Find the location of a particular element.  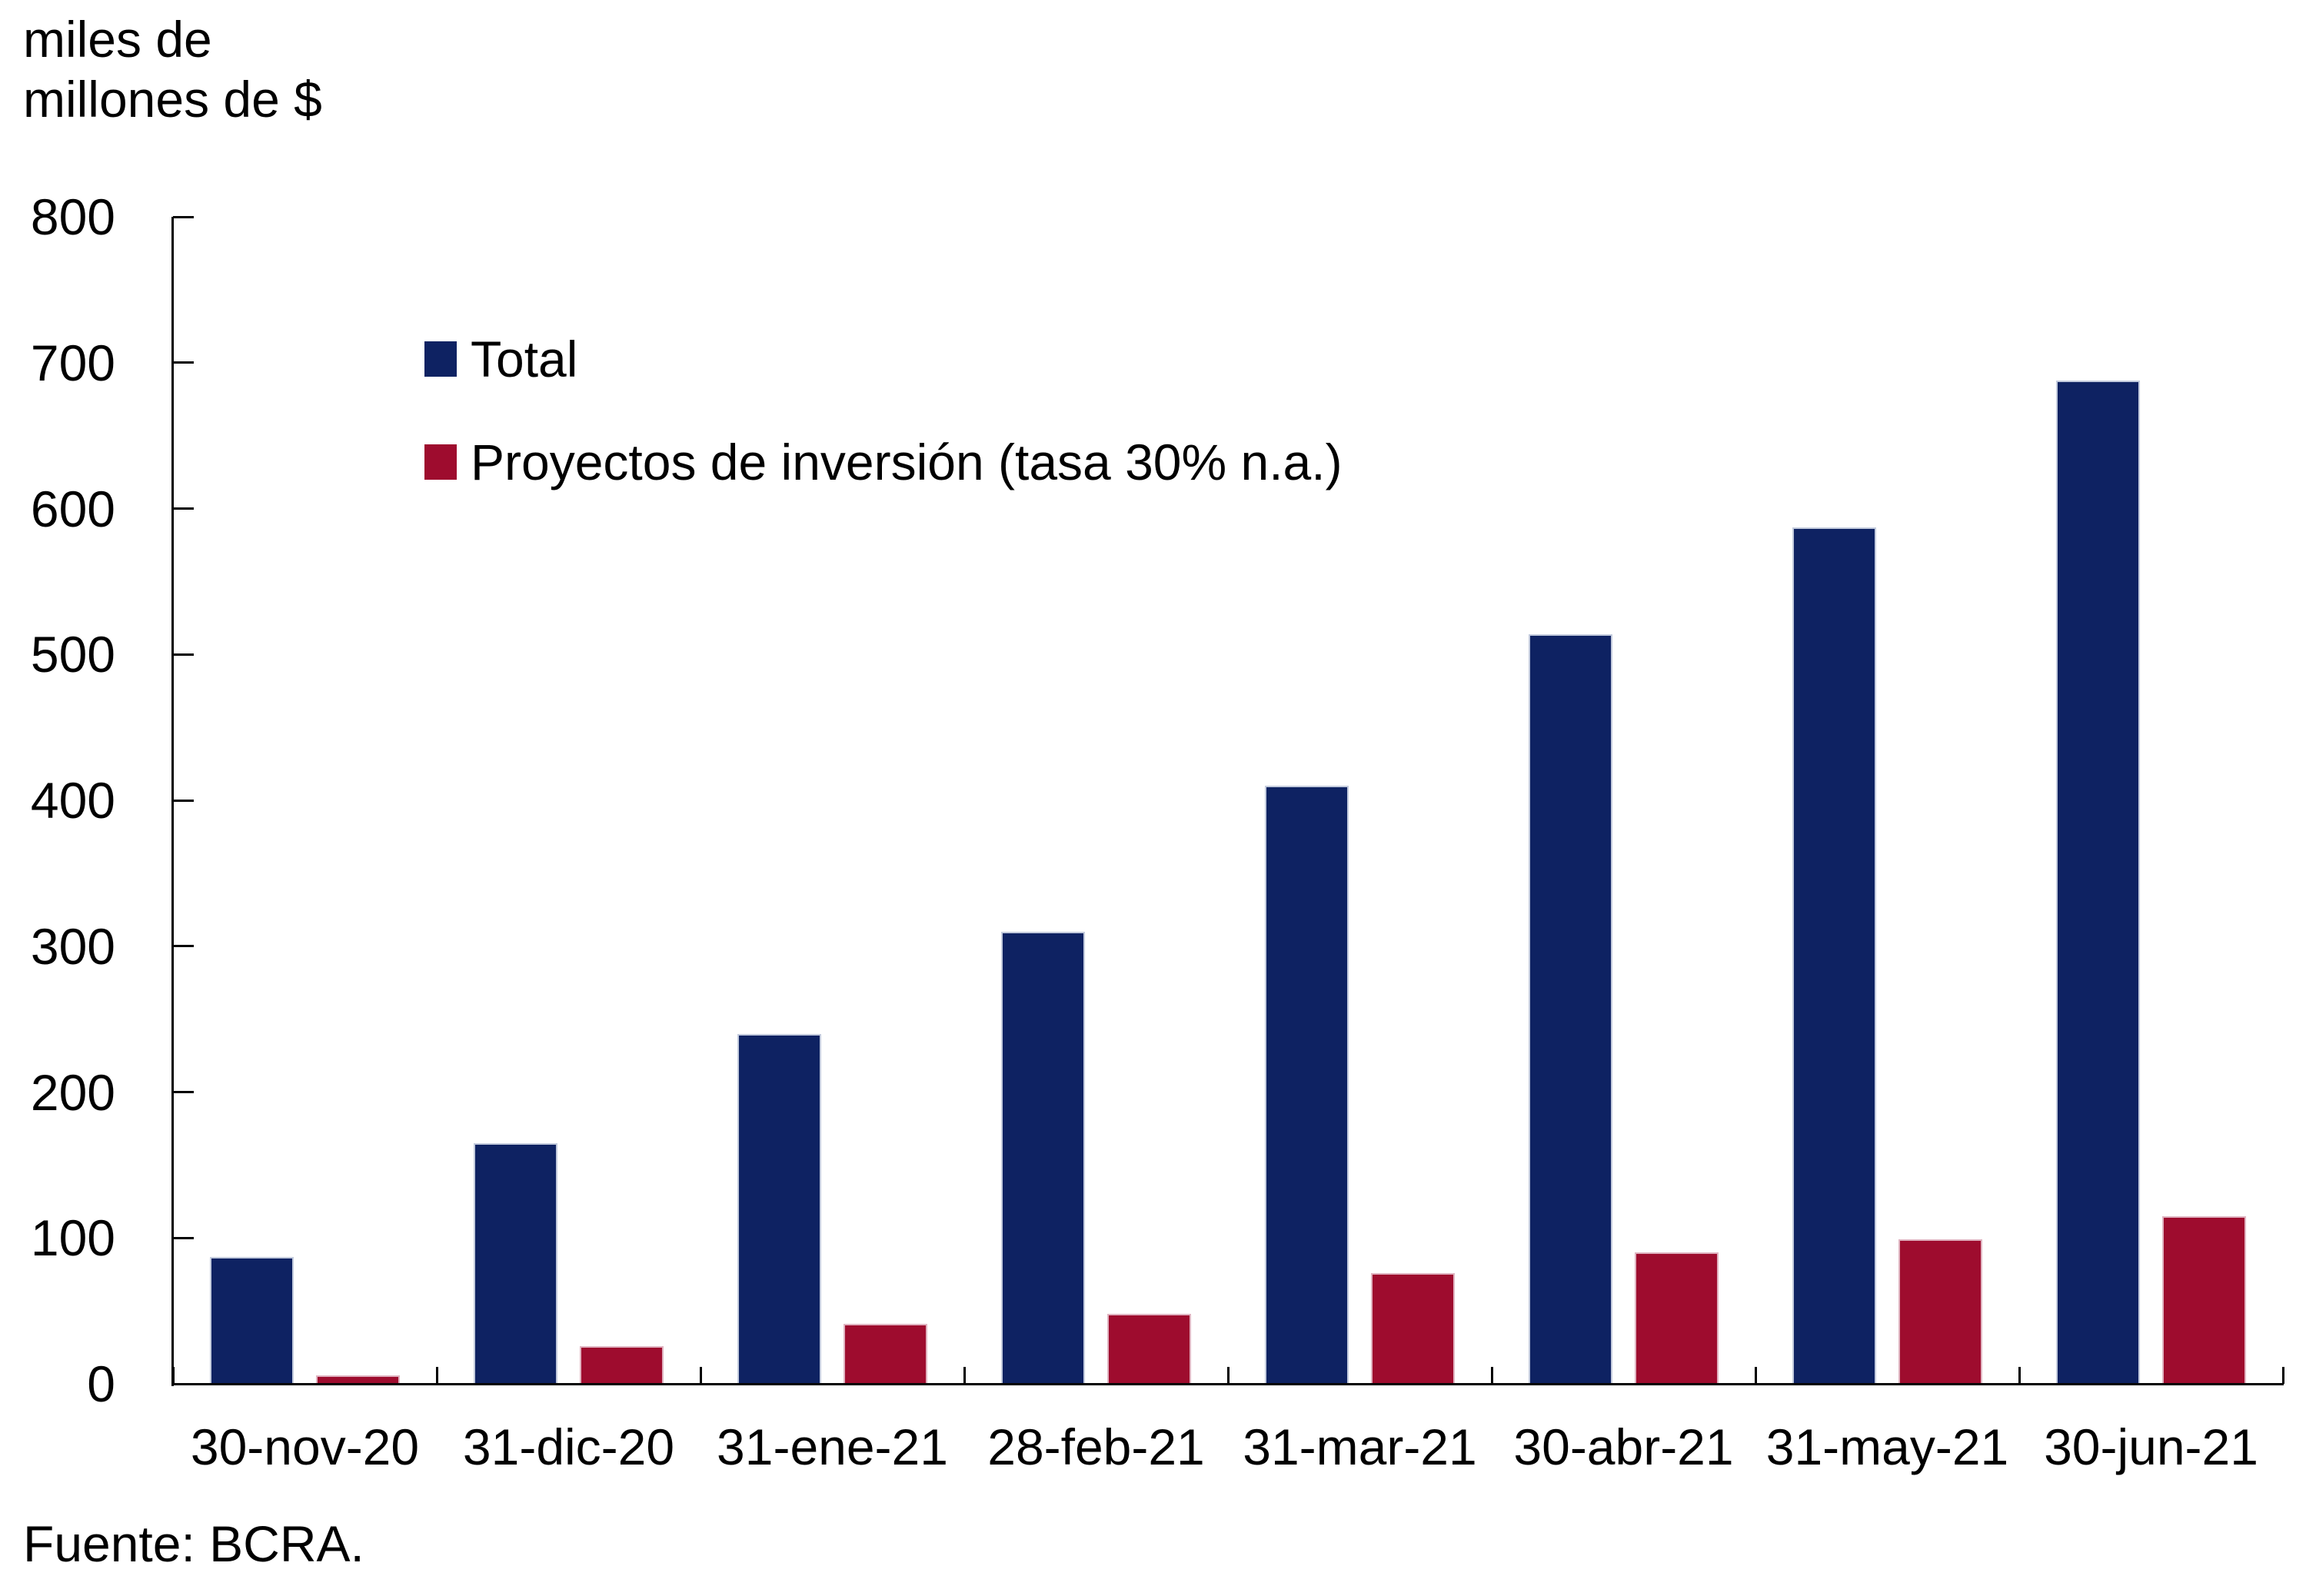

x-axis-tick-label: 30-abr-21 is located at coordinates (1623, 1446).